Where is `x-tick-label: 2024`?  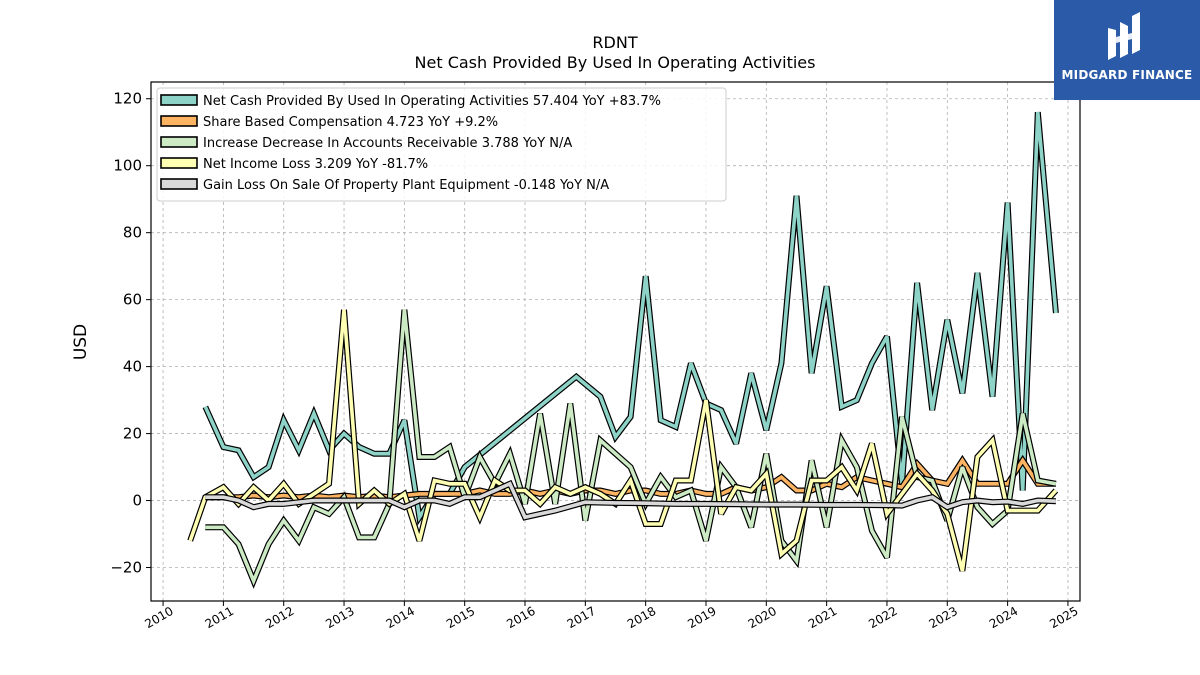 x-tick-label: 2024 is located at coordinates (1003, 617).